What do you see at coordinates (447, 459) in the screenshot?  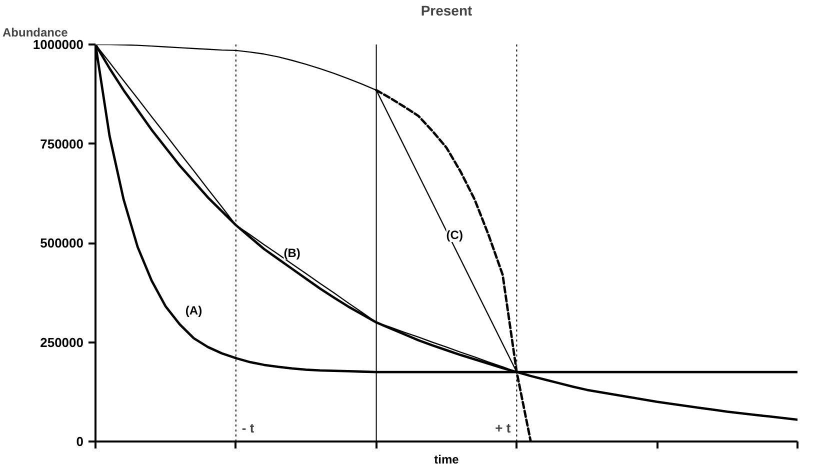 I see `x-axis-title: time` at bounding box center [447, 459].